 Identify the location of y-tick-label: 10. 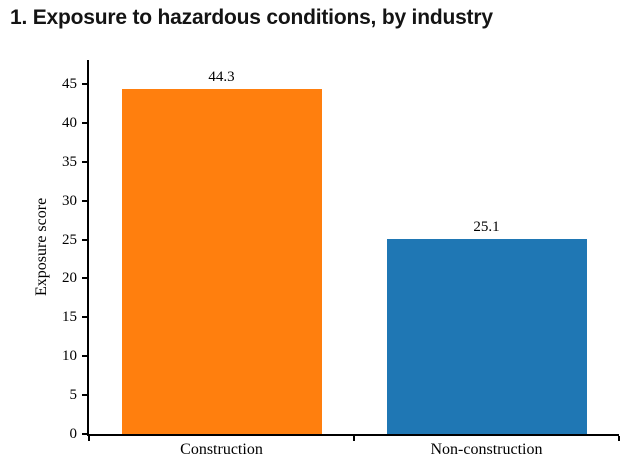
(69, 356).